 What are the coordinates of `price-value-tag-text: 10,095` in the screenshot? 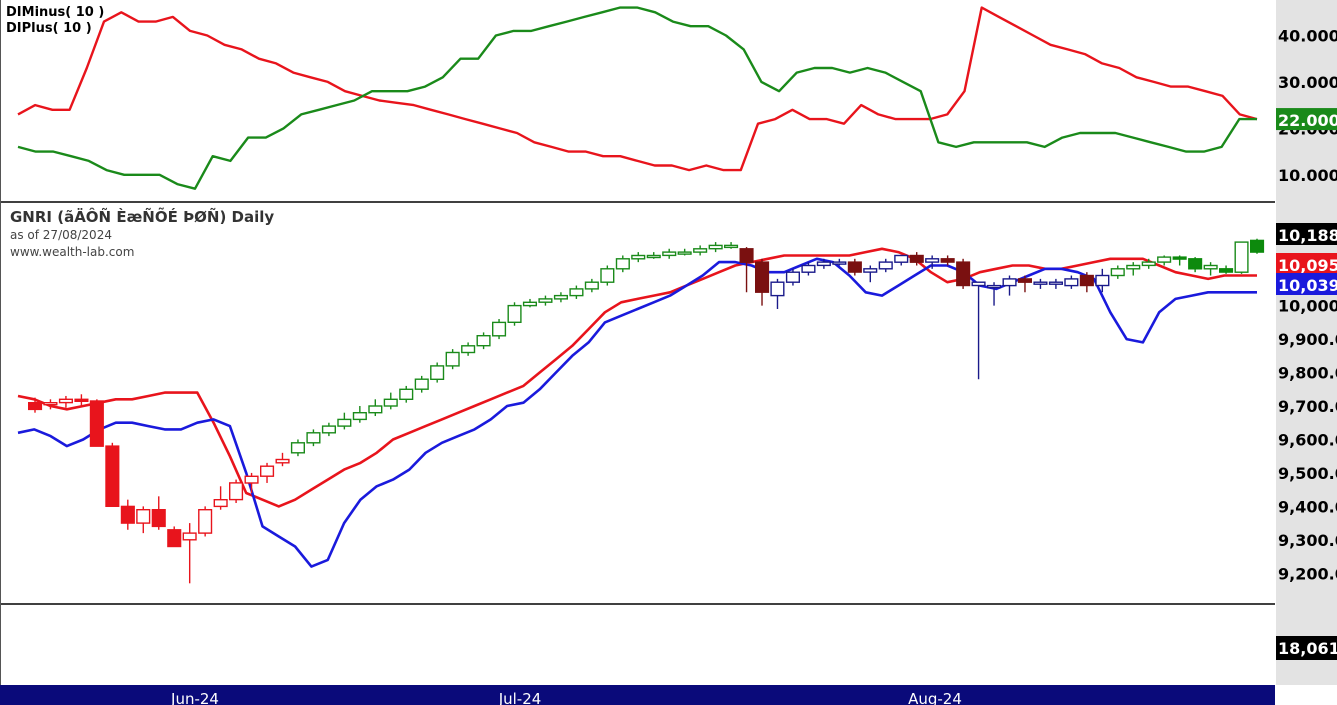 It's located at (1307, 265).